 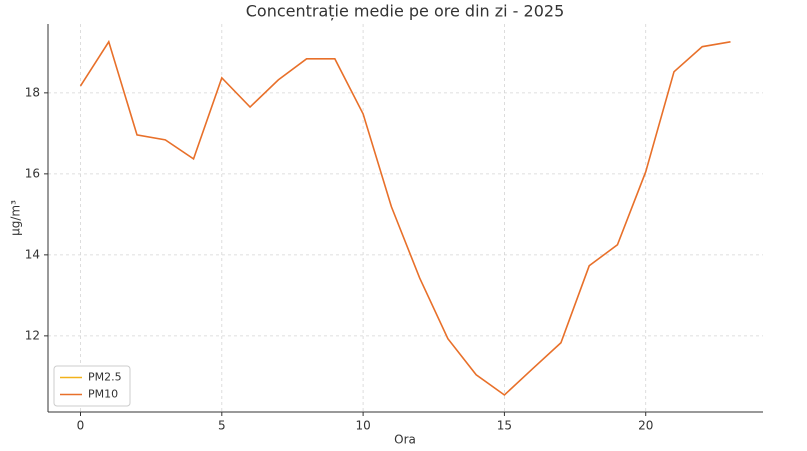 I want to click on legend-label: PM2.5, so click(x=105, y=377).